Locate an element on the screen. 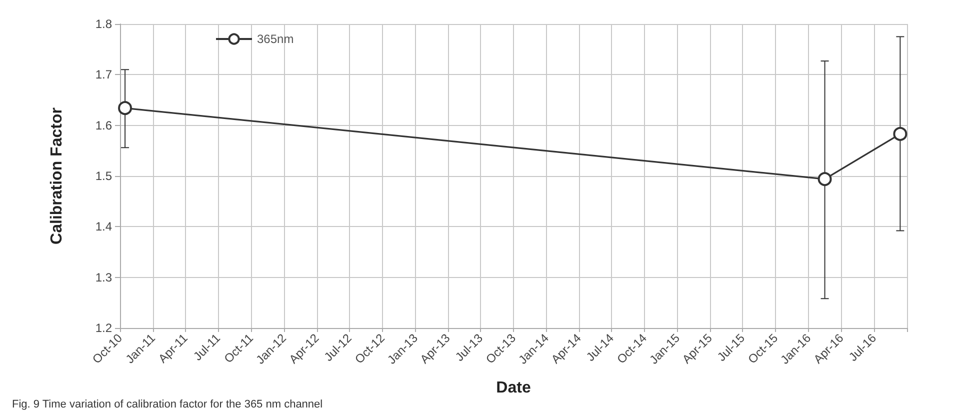 This screenshot has height=412, width=967. y-tick-label: 1.8 is located at coordinates (103, 24).